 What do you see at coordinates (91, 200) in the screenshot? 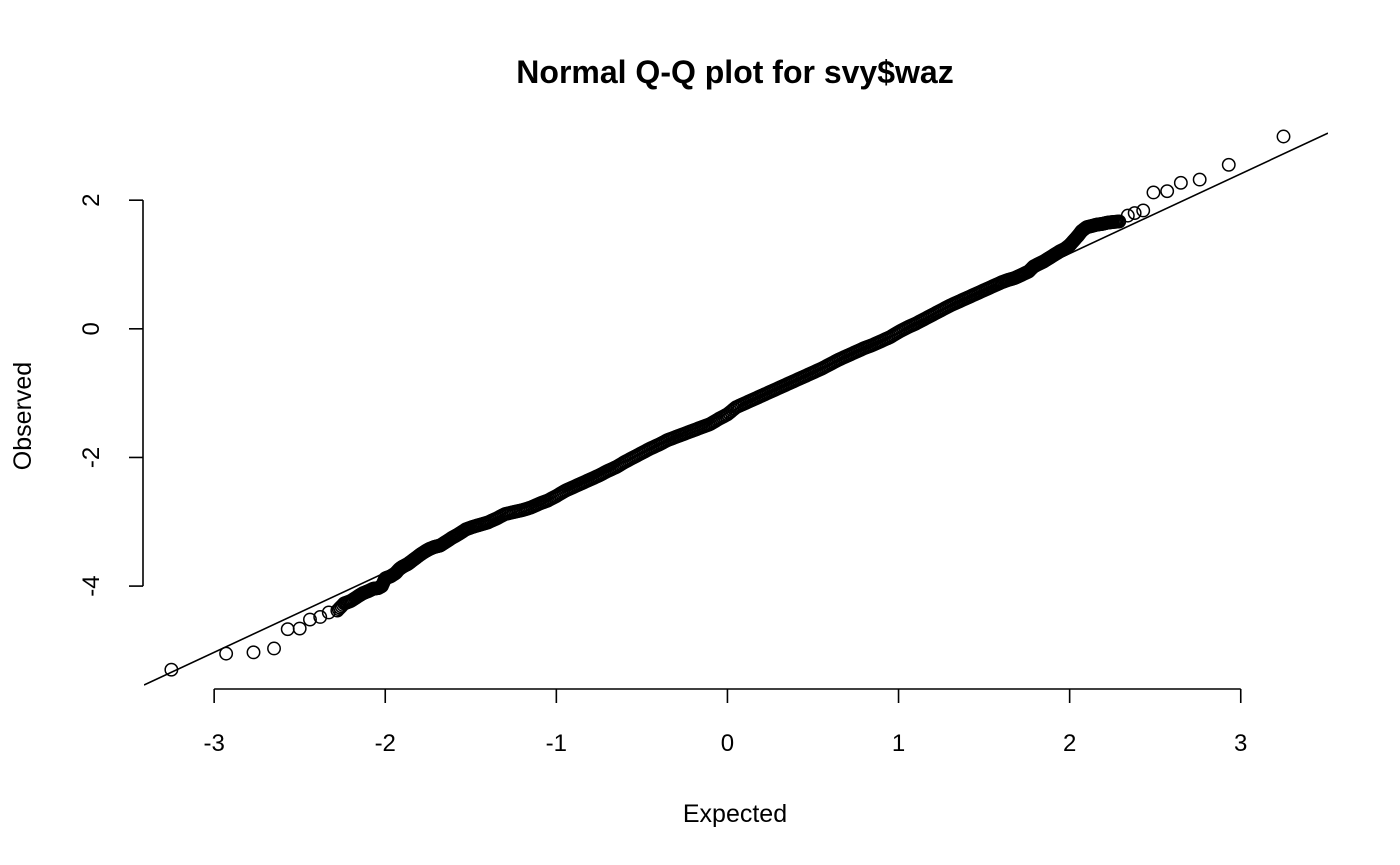
I see `y-tick-label: 2` at bounding box center [91, 200].